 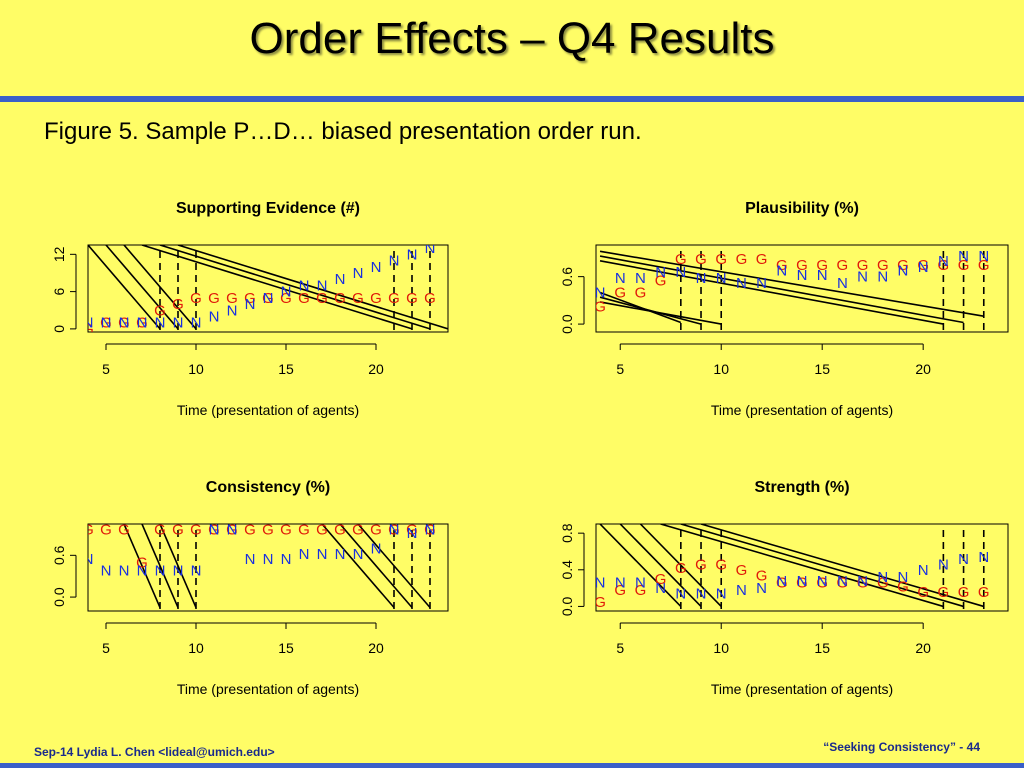 What do you see at coordinates (512, 765) in the screenshot?
I see `footer-divider` at bounding box center [512, 765].